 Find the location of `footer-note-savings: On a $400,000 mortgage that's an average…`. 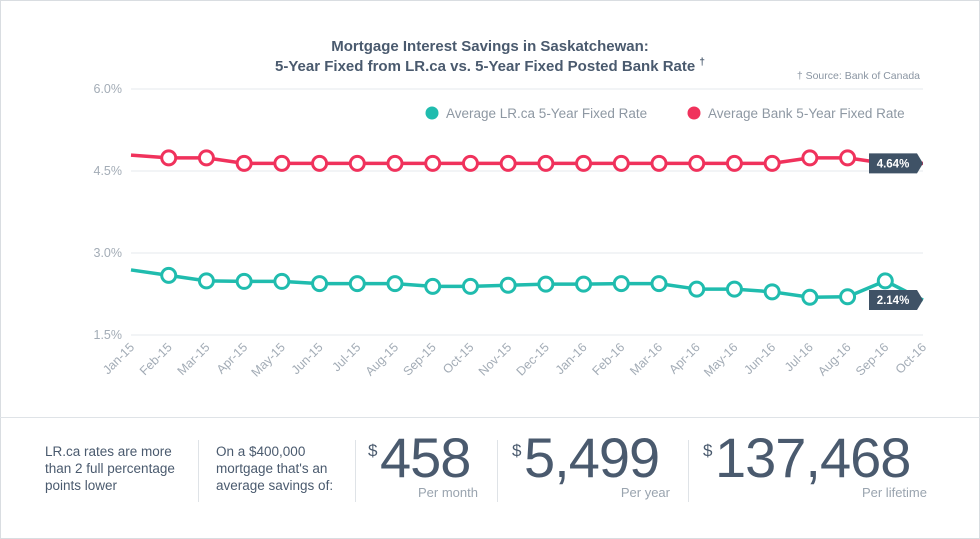

footer-note-savings: On a $400,000 mortgage that's an average… is located at coordinates (275, 468).